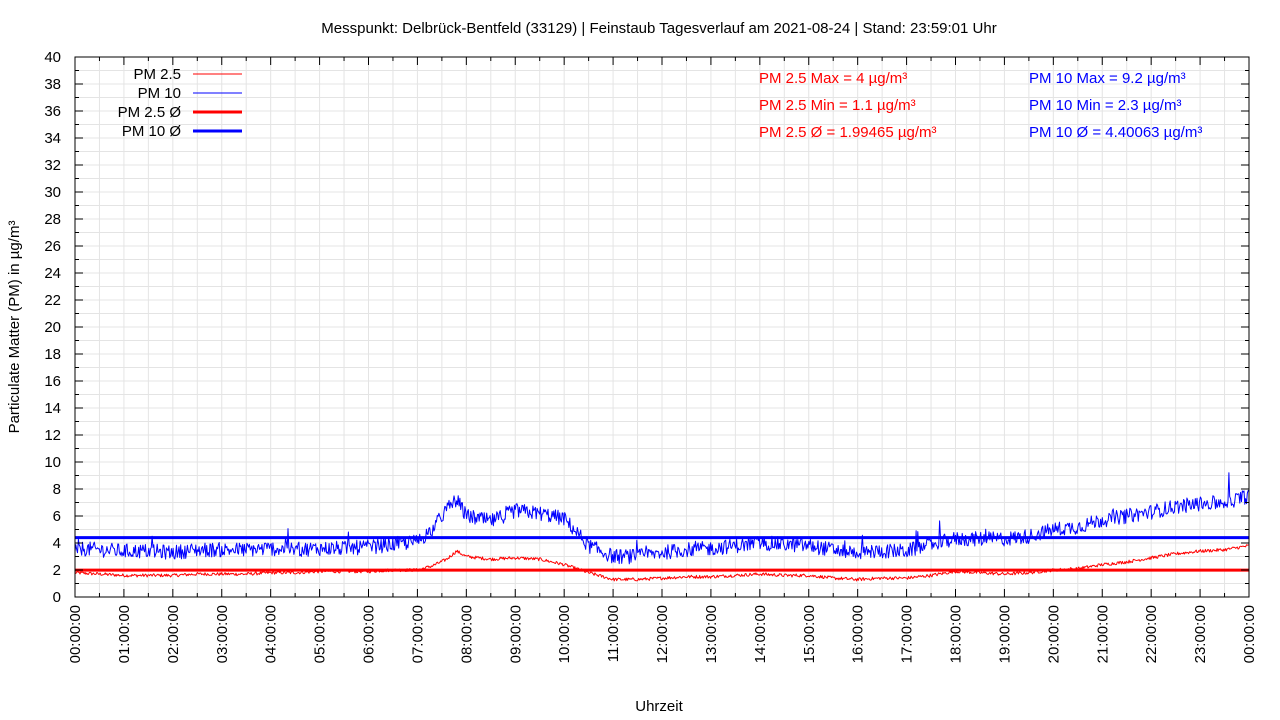 This screenshot has width=1280, height=720. Describe the element at coordinates (57, 516) in the screenshot. I see `y-tick-label: 6` at that location.